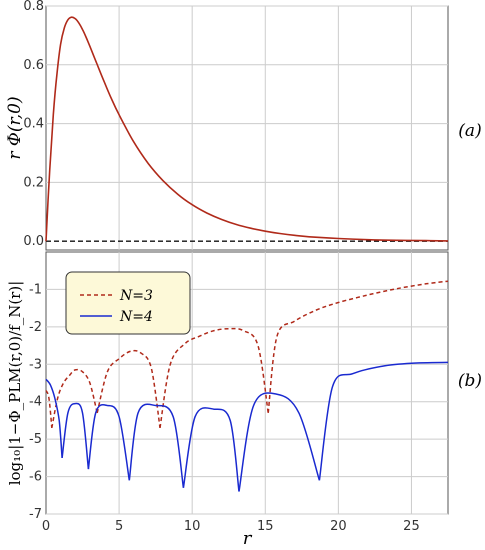  What do you see at coordinates (265, 526) in the screenshot?
I see `x-tick-label-3: 15` at bounding box center [265, 526].